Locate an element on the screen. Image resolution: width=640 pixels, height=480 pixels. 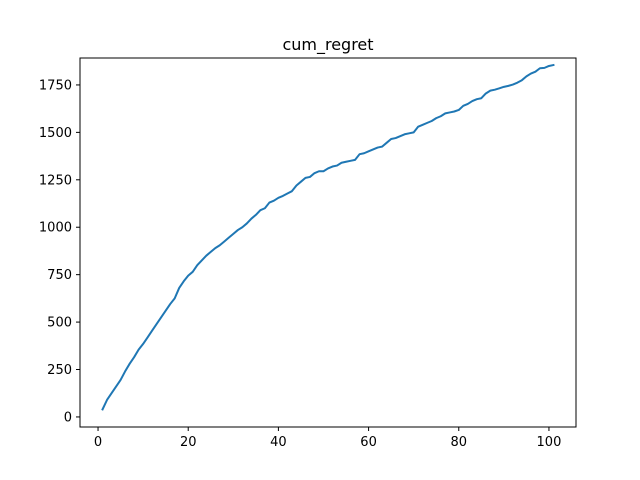
x-tick-label: 100 is located at coordinates (549, 442).